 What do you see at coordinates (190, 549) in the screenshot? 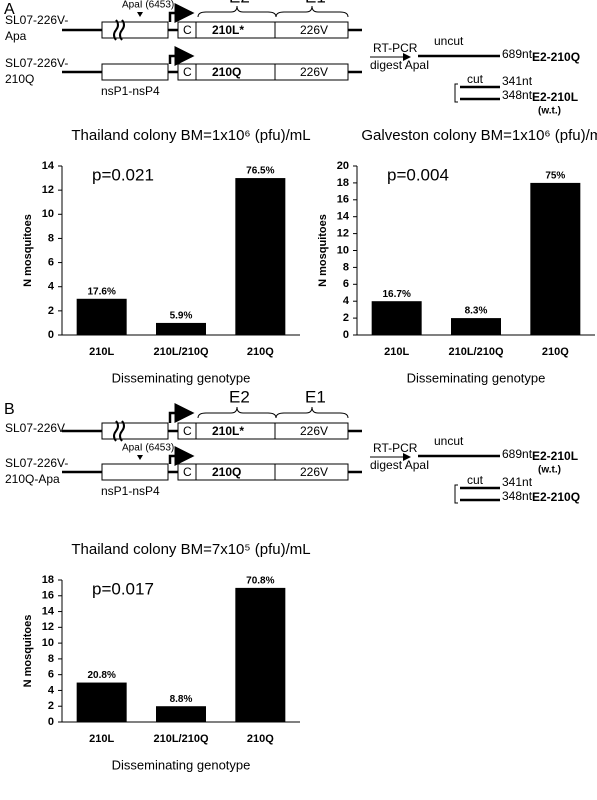
I see `chart-title: Thailand colony BM=7x10⁵ (pfu)/mL` at bounding box center [190, 549].